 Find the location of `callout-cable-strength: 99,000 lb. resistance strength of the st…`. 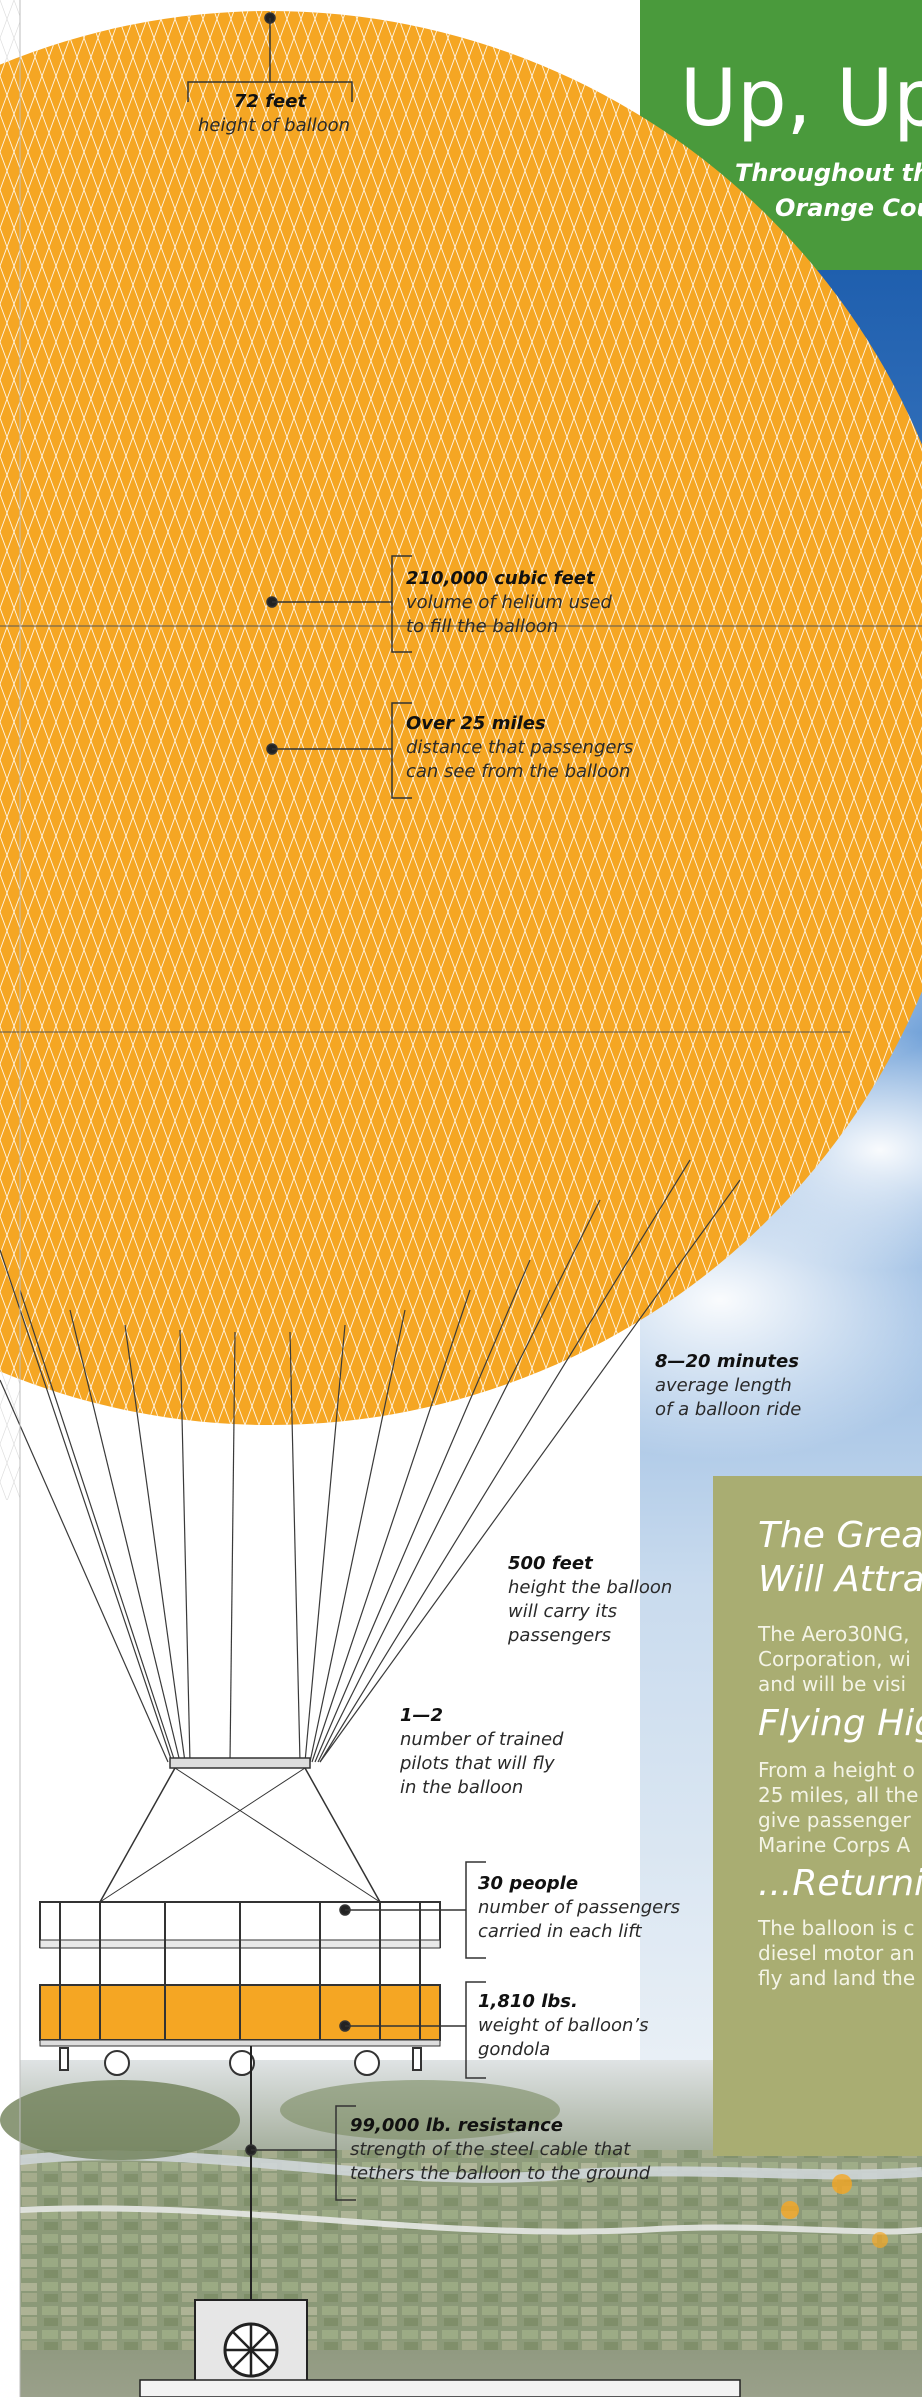

callout-cable-strength: 99,000 lb. resistance strength of the st… is located at coordinates (500, 2150).